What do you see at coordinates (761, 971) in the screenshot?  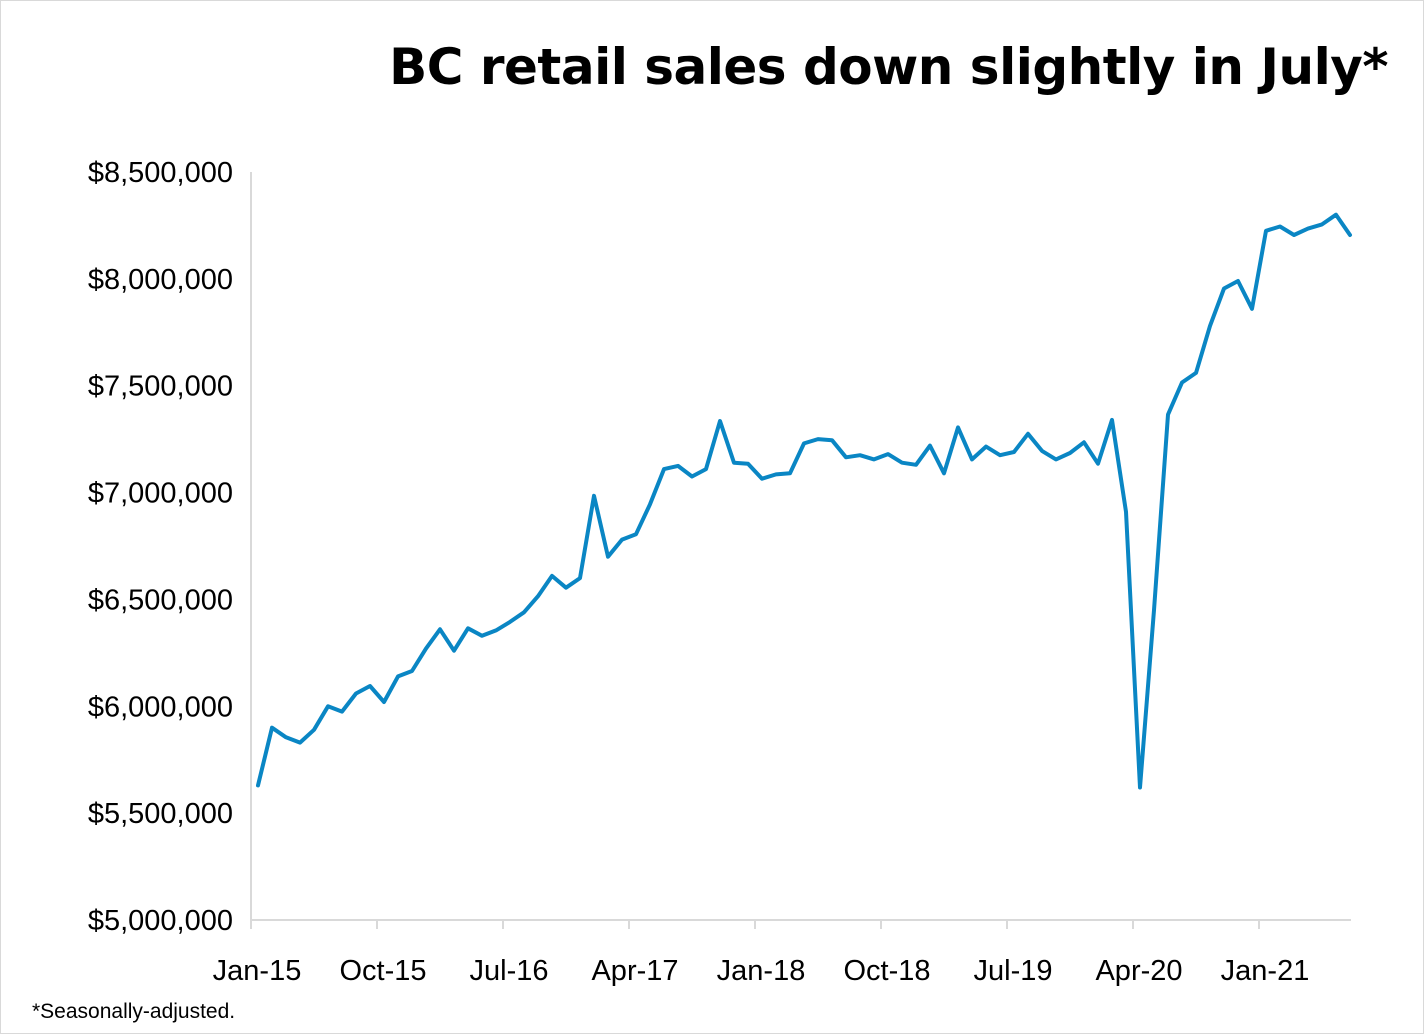 I see `x-tick-label: Jan-18` at bounding box center [761, 971].